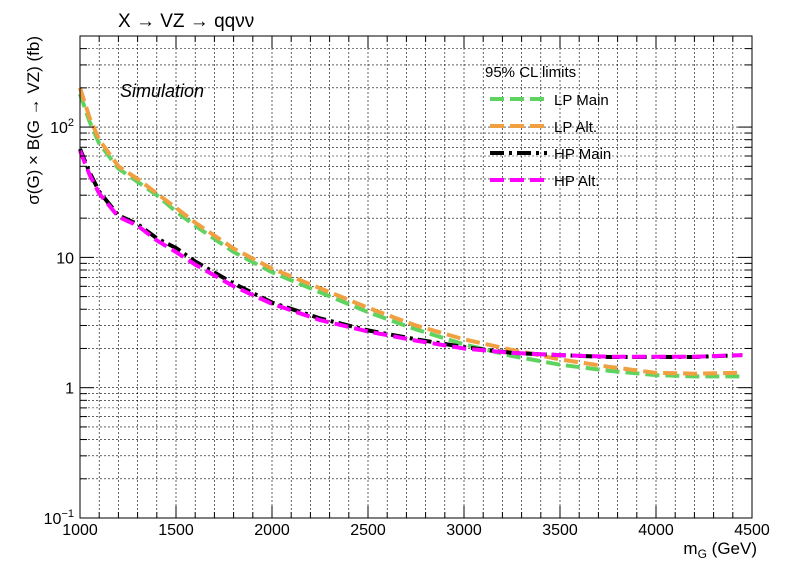 Image resolution: width=796 pixels, height=572 pixels. Describe the element at coordinates (575, 127) in the screenshot. I see `legend-label: LP Alt.` at that location.